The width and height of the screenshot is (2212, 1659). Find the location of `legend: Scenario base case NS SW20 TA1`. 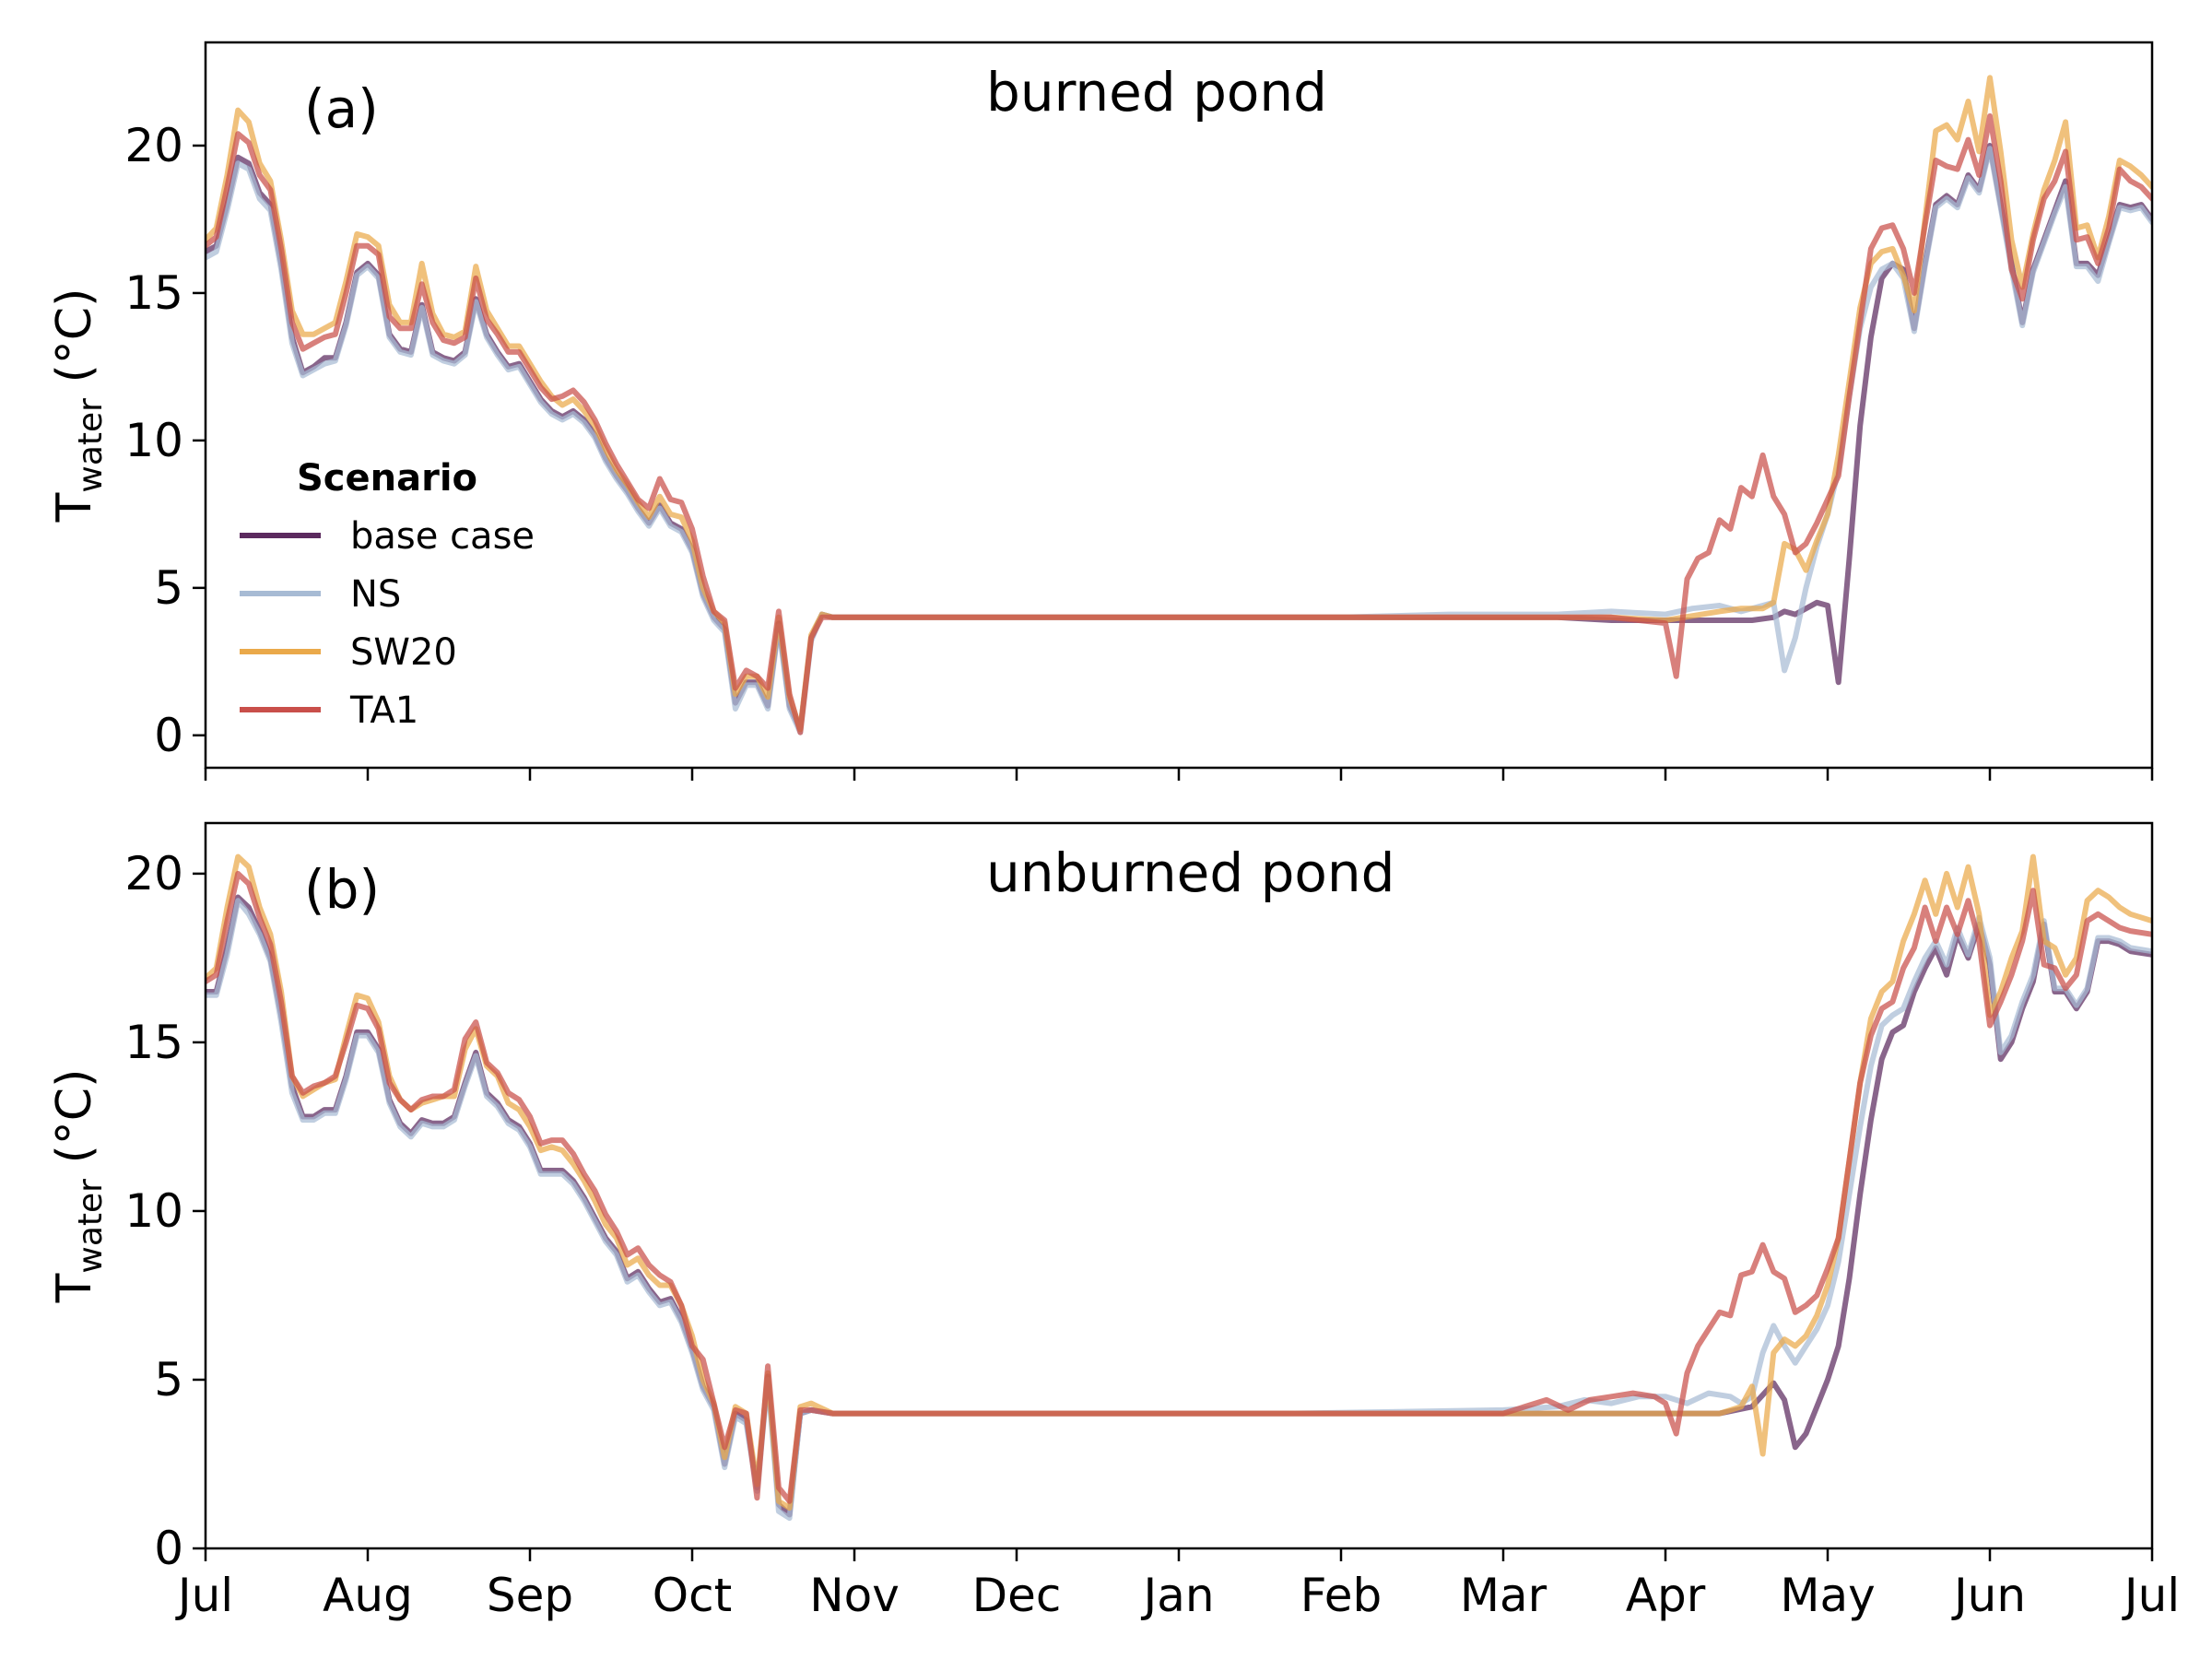

legend: Scenario base case NS SW20 TA1 is located at coordinates (387, 594).